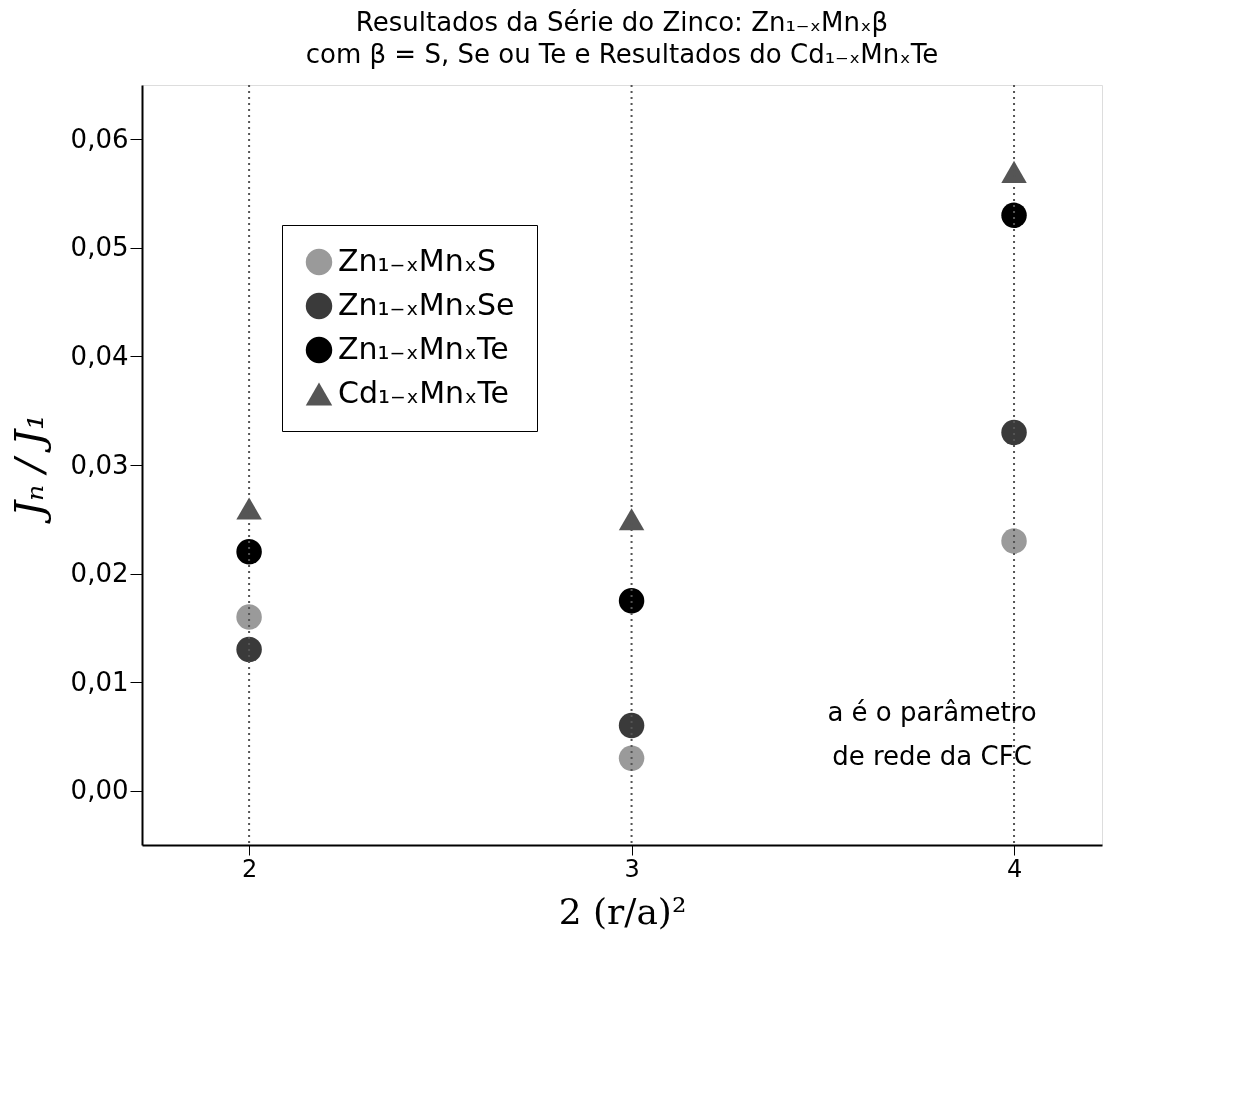 The image size is (1234, 1107). I want to click on legend-label: Cd₁₋ₓMnₓTe, so click(424, 392).